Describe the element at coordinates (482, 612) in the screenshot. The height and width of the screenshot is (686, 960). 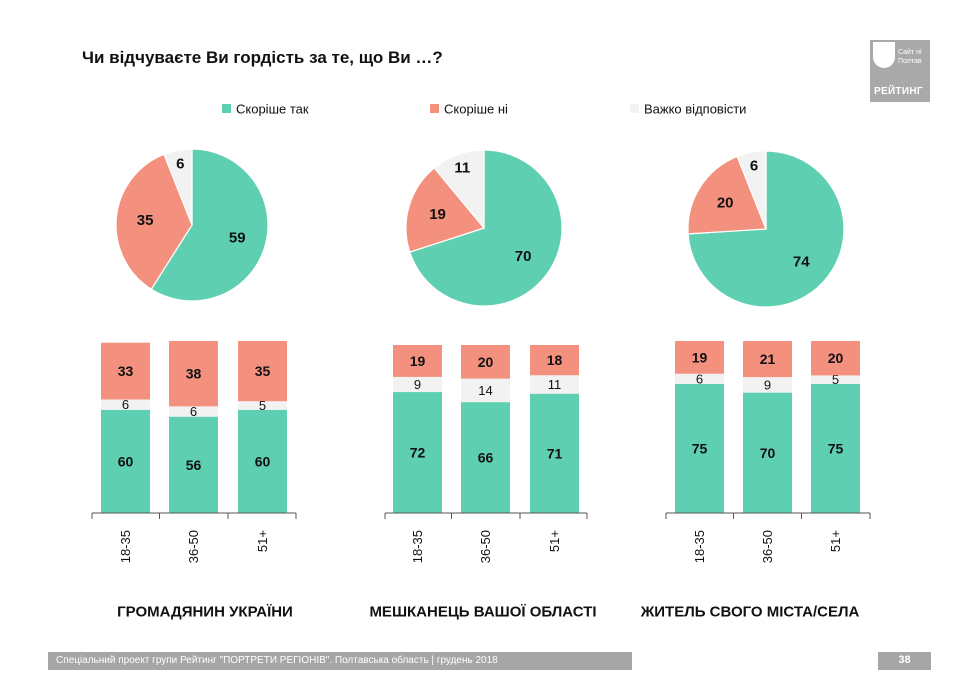
I see `panel-label: МЕШКАНЕЦЬ ВАШОЇ ОБЛАСТІ` at that location.